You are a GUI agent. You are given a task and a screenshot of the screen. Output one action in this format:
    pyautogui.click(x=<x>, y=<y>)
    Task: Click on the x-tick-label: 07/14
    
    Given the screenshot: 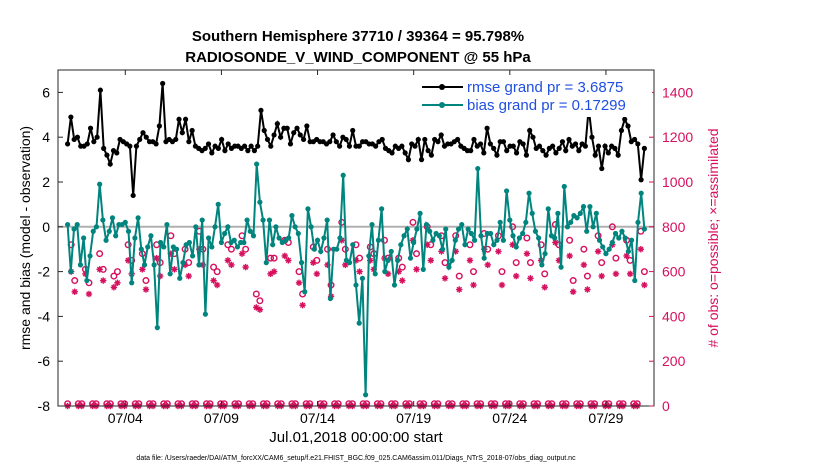 What is the action you would take?
    pyautogui.click(x=317, y=418)
    